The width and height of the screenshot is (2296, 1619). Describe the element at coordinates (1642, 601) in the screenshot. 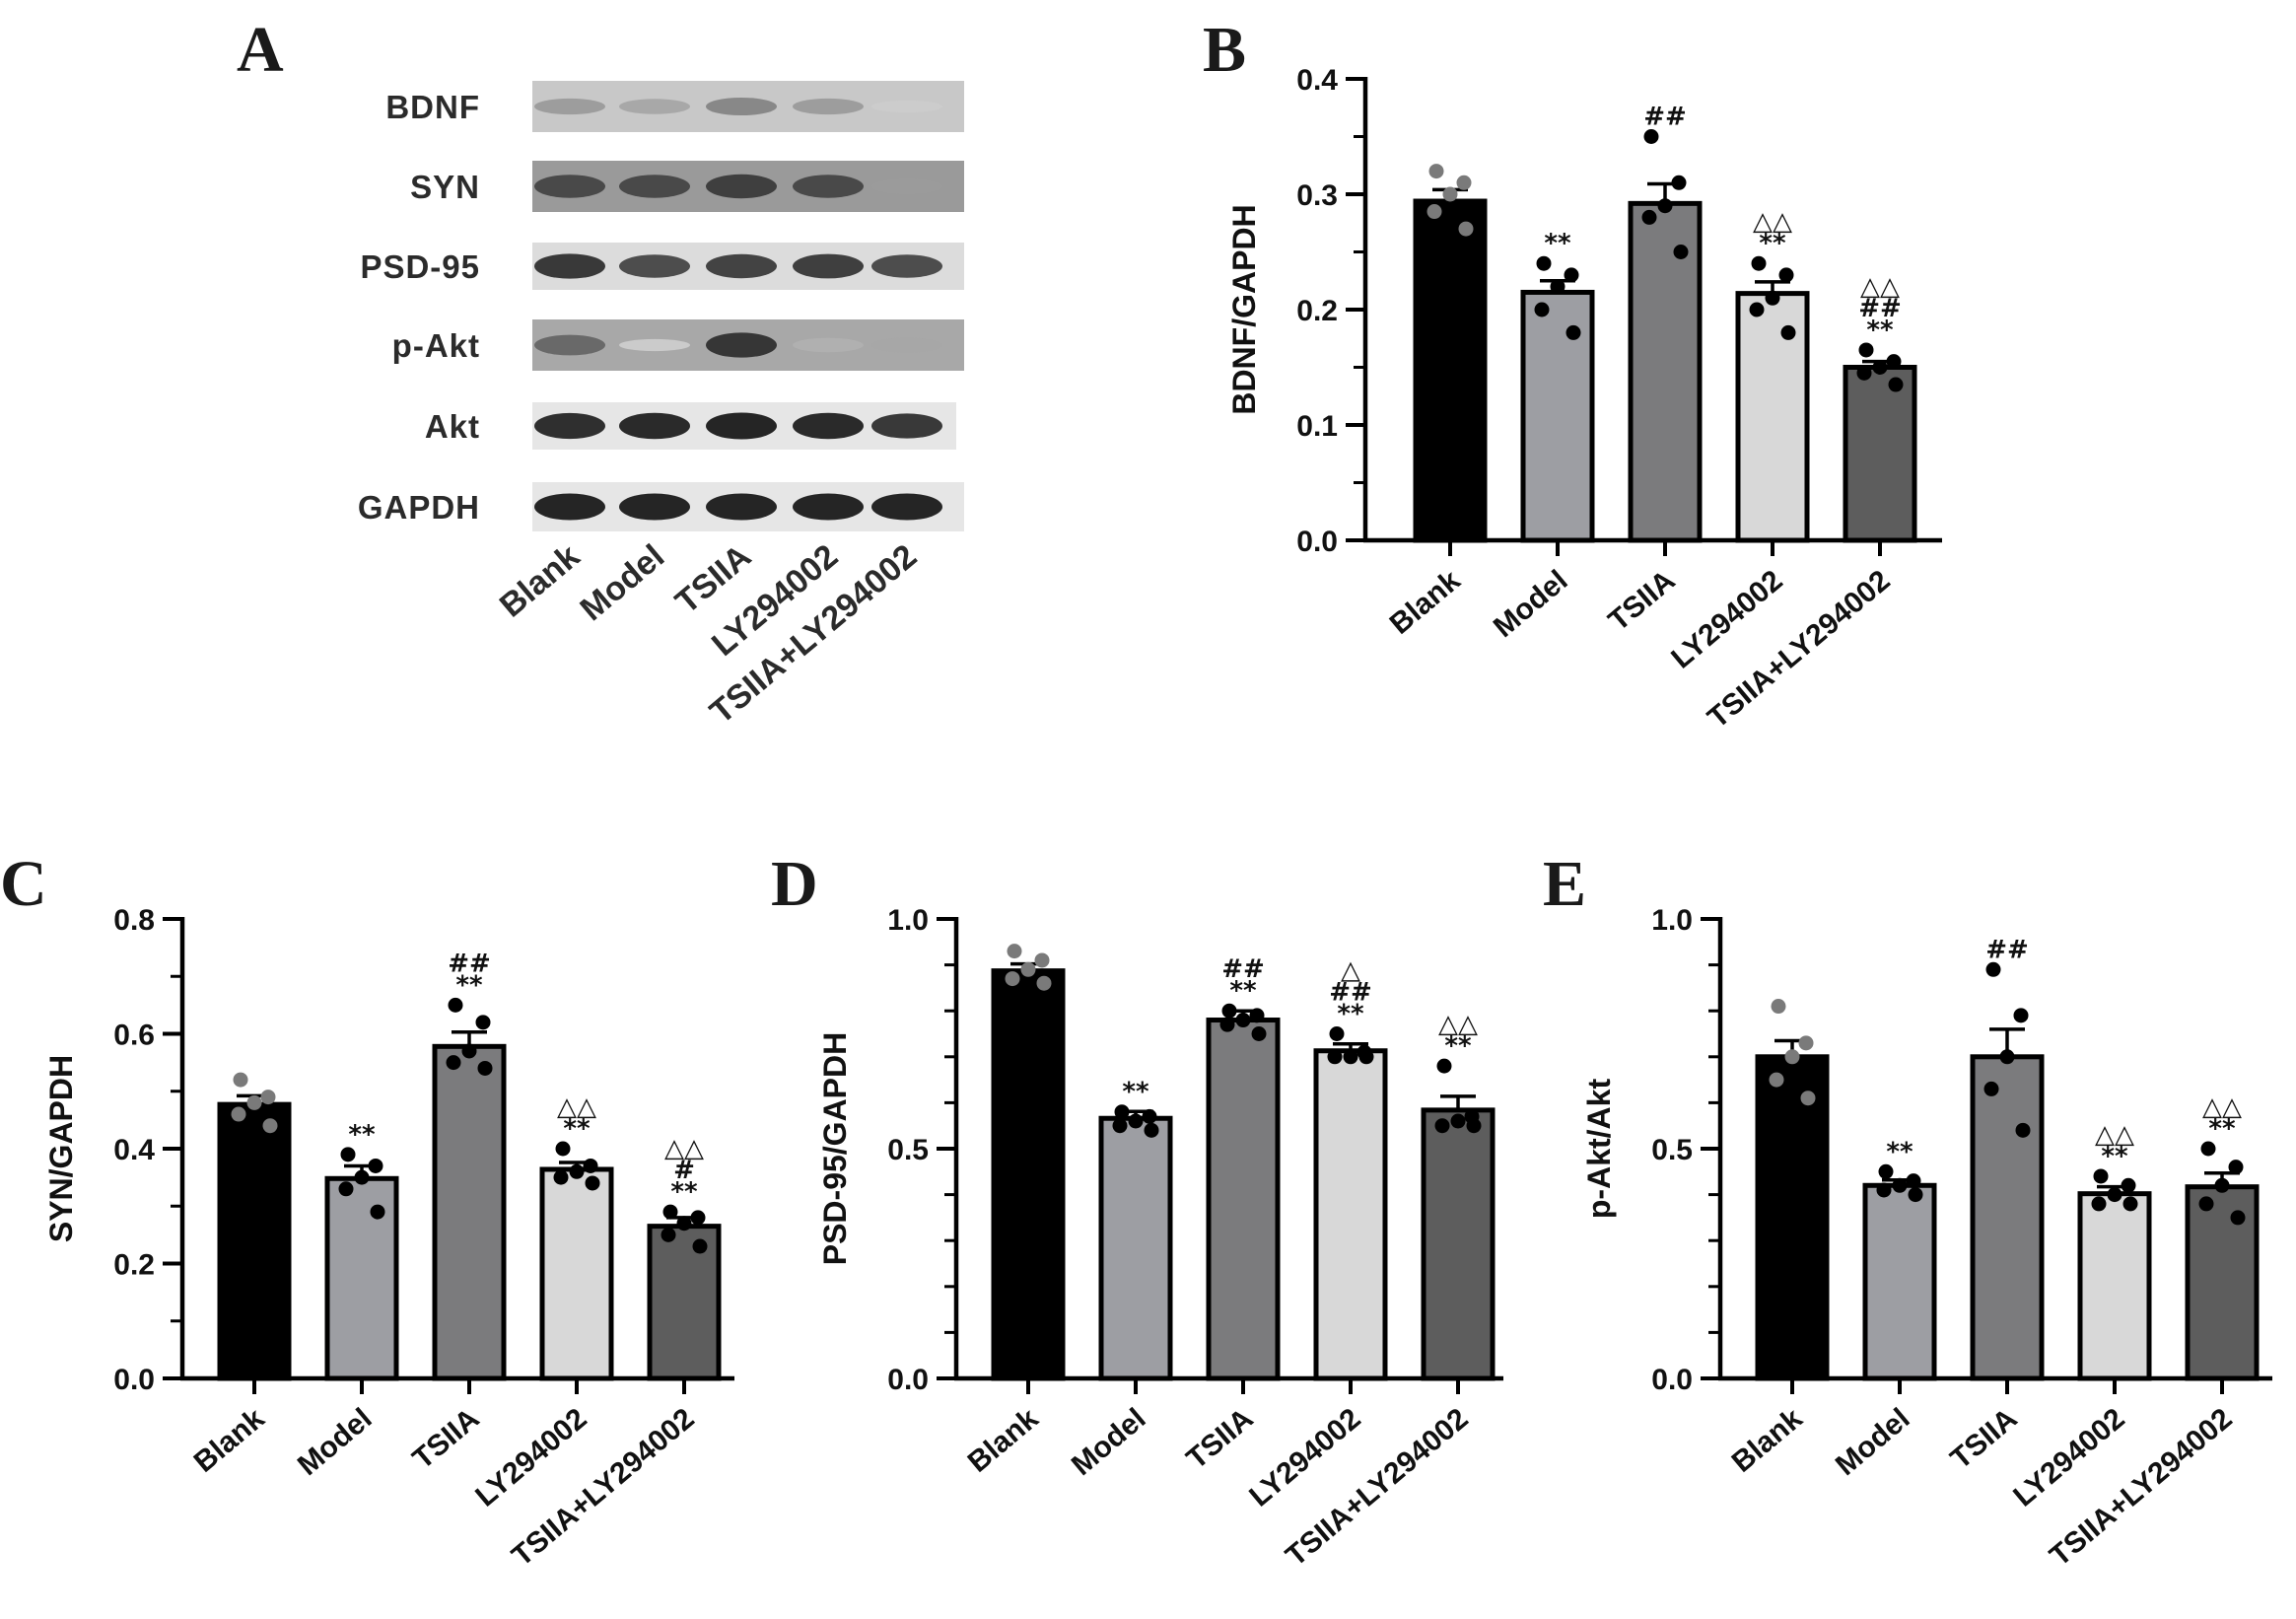

I see `category-label: TSIIA` at that location.